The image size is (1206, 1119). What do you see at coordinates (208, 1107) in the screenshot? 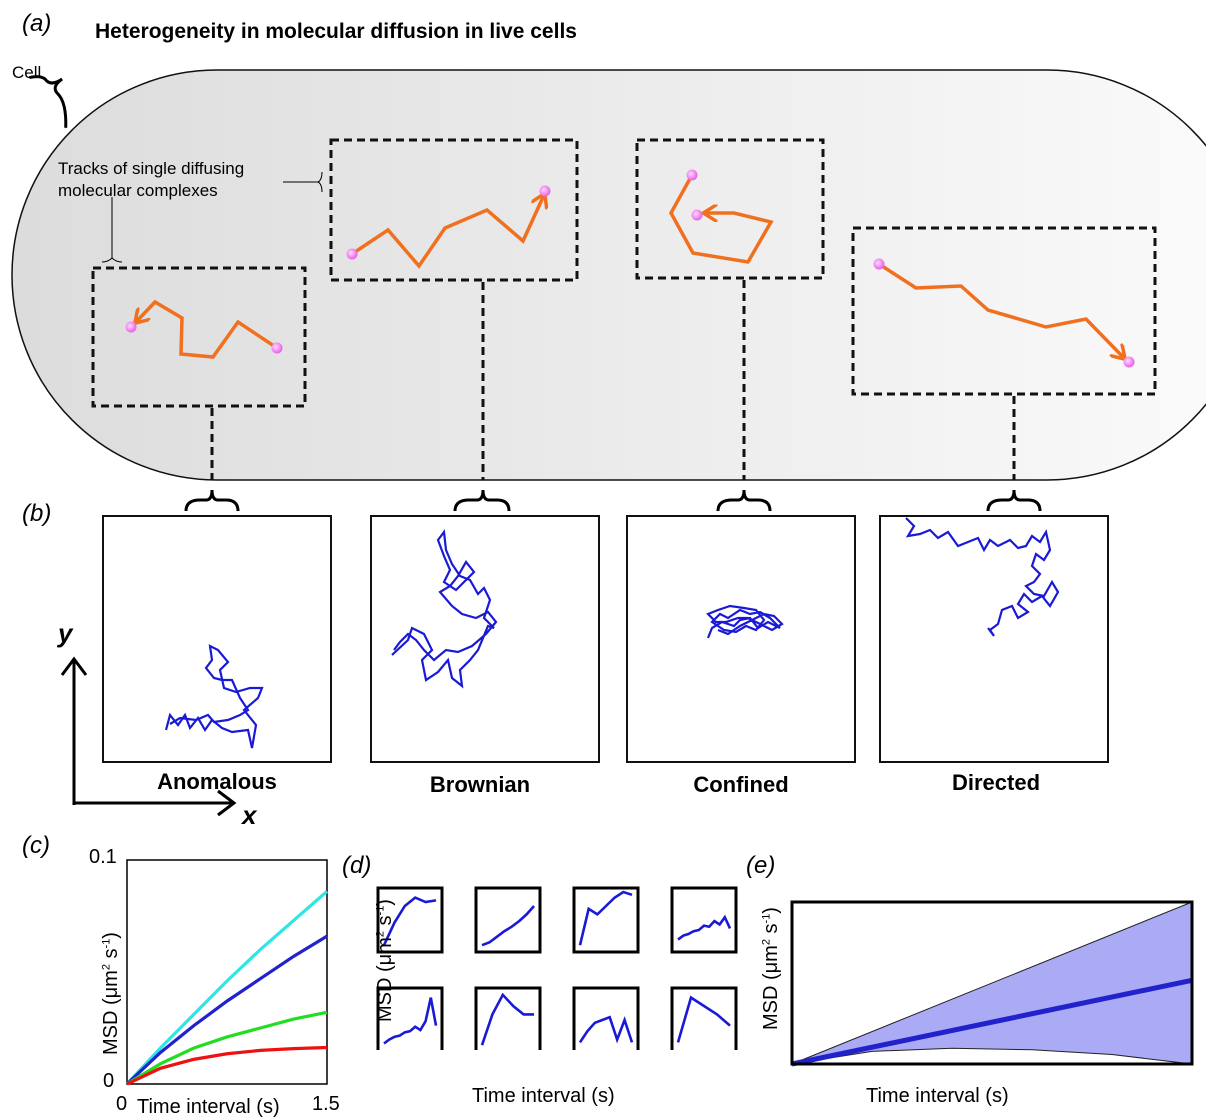
I see `c-xlabel: Time interval (s)` at bounding box center [208, 1107].